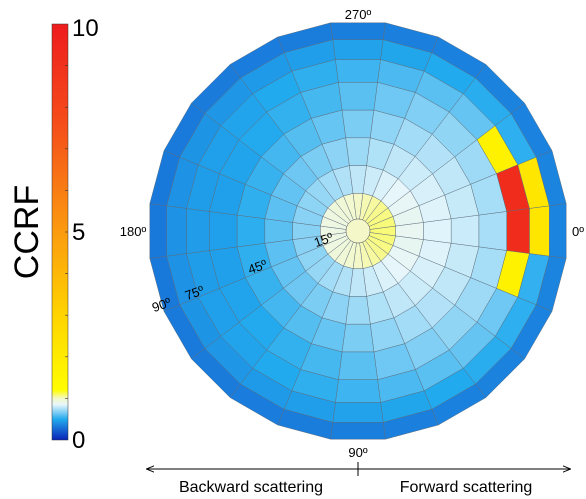 The width and height of the screenshot is (586, 499). What do you see at coordinates (578, 231) in the screenshot?
I see `azimuth-label-0: 0º` at bounding box center [578, 231].